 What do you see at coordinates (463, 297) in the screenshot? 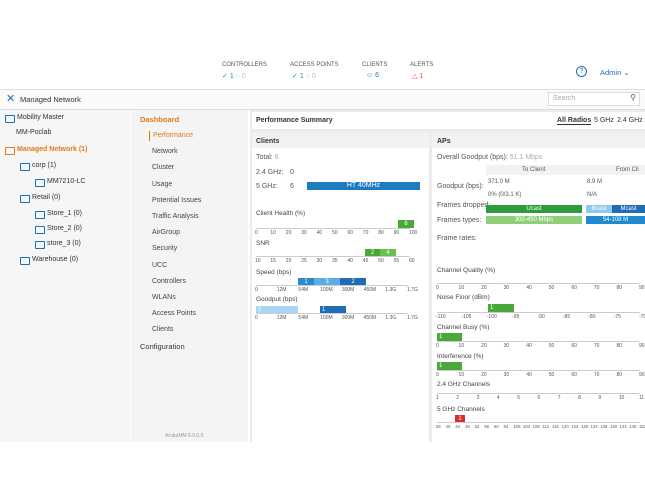
I see `chart-label: Noise Floor (dBm)` at bounding box center [463, 297].